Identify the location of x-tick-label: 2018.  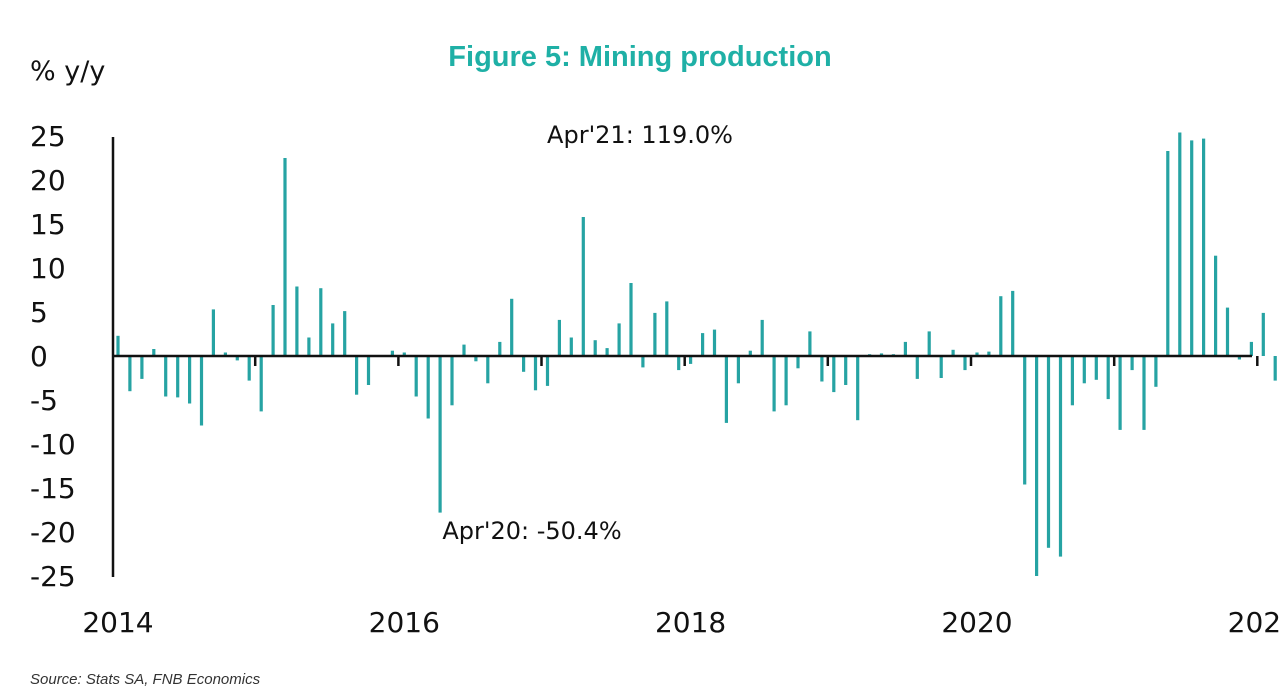
(690, 622).